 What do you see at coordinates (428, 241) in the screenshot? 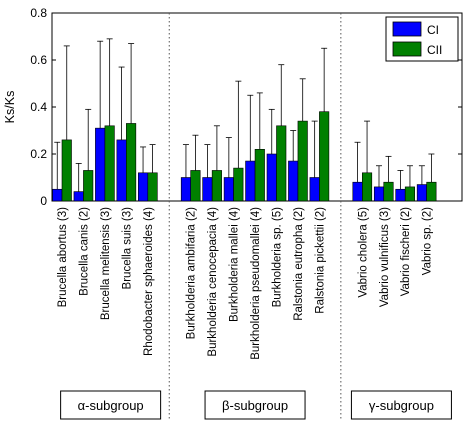
I see `category-label: Vabrio sp. (2)` at bounding box center [428, 241].